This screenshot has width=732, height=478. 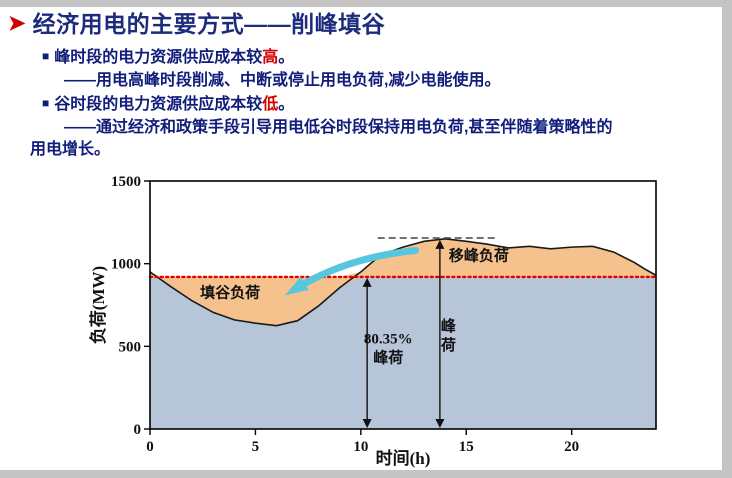 What do you see at coordinates (158, 57) in the screenshot?
I see `text-segment: 峰时段的电力资源供应成本较` at bounding box center [158, 57].